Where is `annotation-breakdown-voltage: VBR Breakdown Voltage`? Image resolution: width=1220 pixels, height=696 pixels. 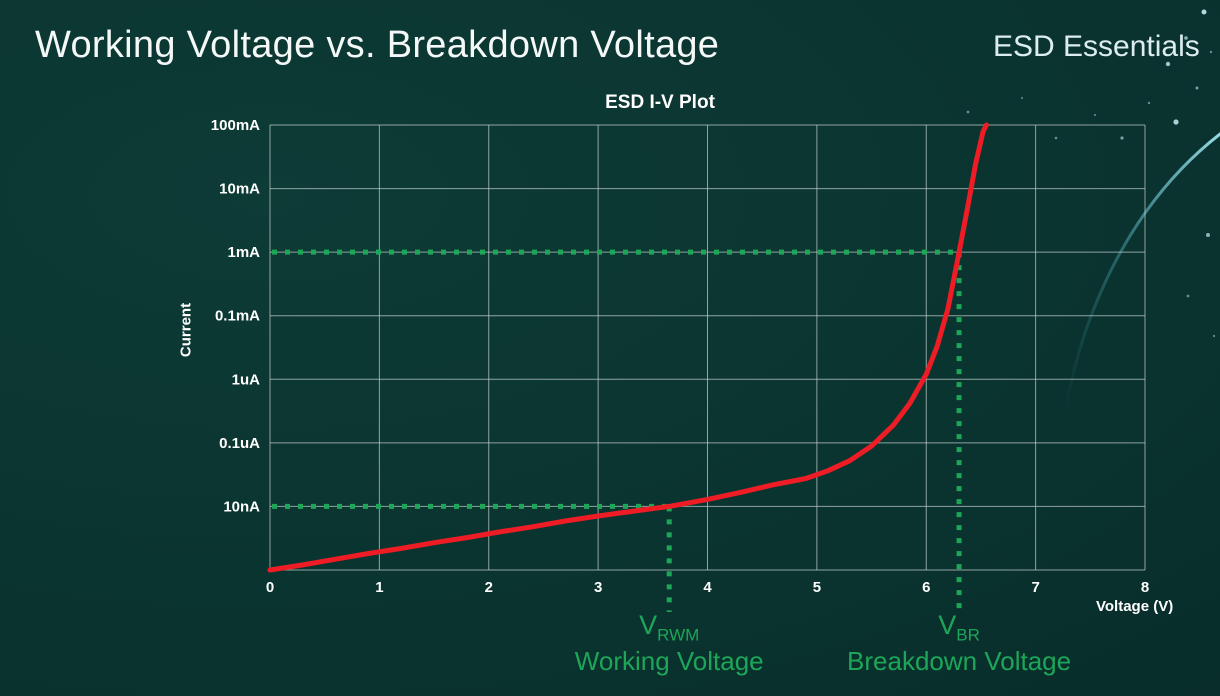
annotation-breakdown-voltage: VBR Breakdown Voltage is located at coordinates (959, 643).